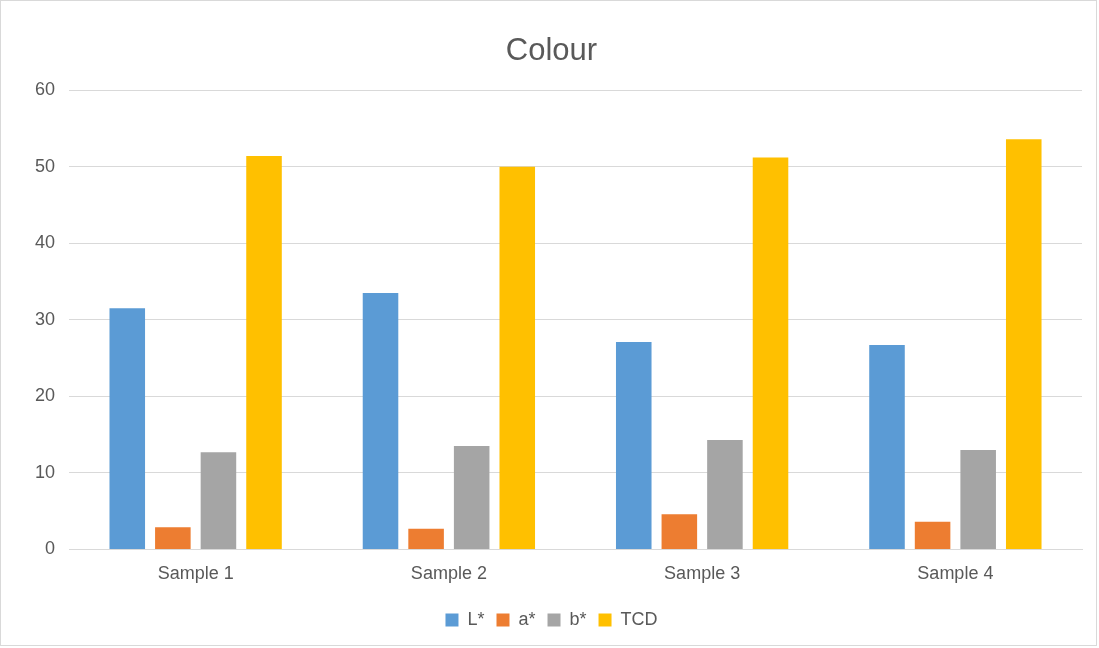  What do you see at coordinates (195, 573) in the screenshot?
I see `x-tick-label: Sample 1` at bounding box center [195, 573].